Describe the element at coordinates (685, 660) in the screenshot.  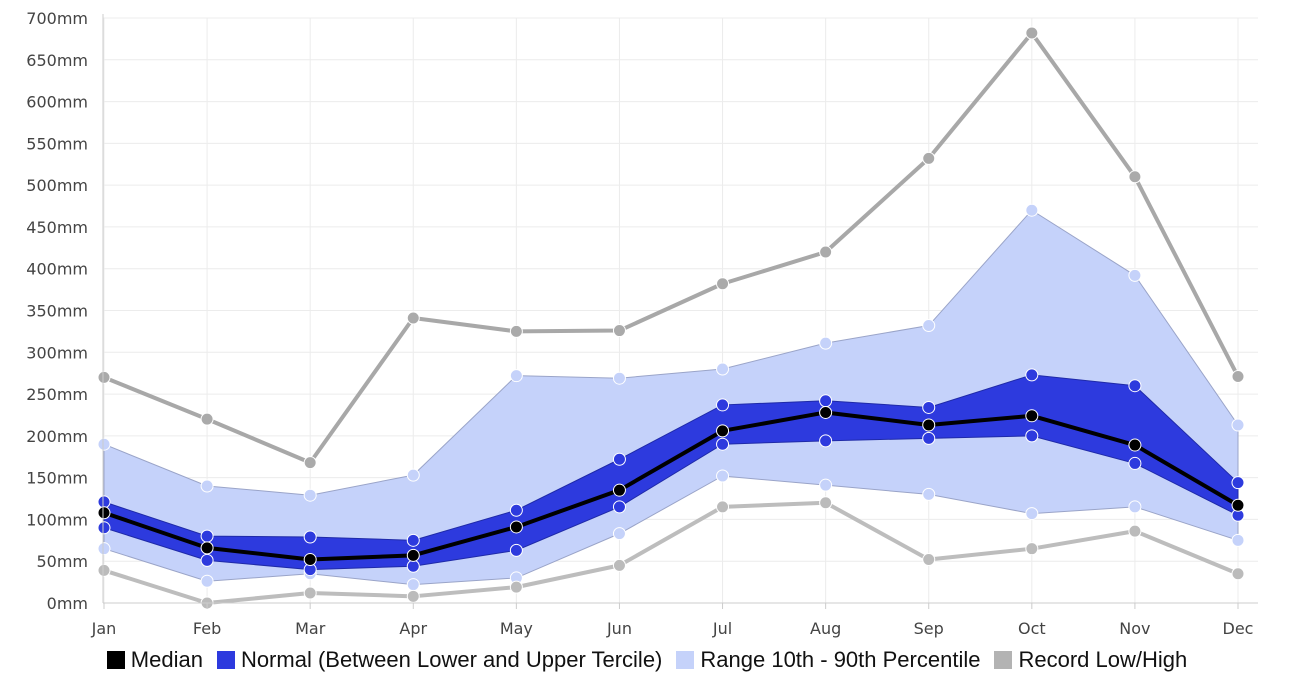
I see `legend-swatch-range` at that location.